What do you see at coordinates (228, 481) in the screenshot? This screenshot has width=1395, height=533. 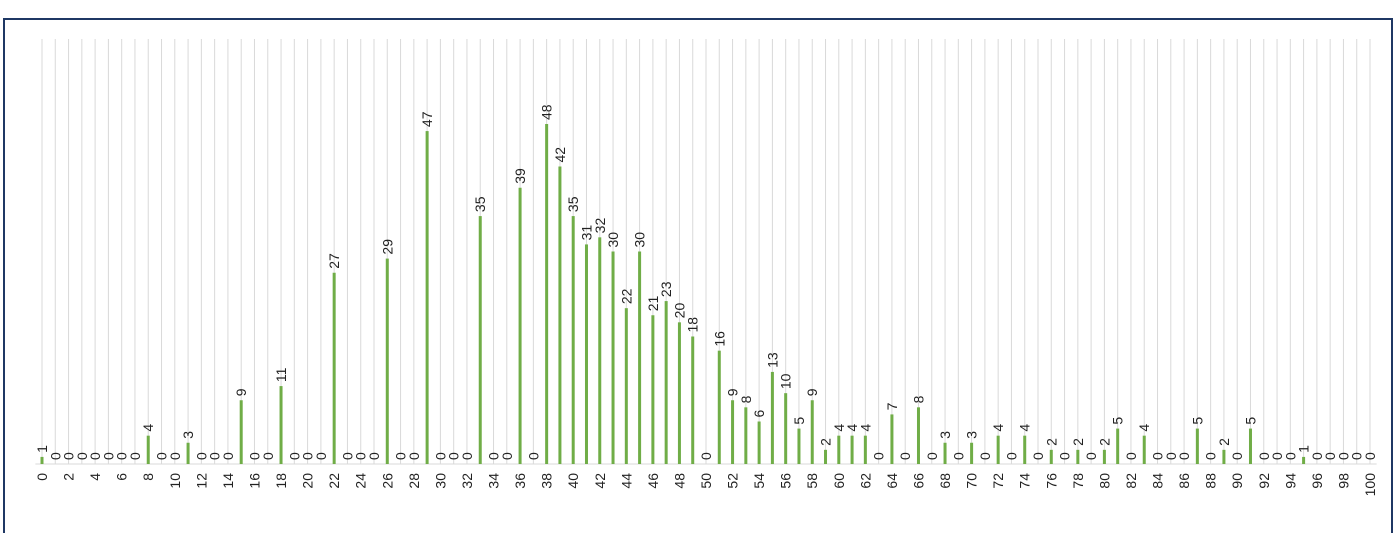 I see `x-tick-label: 14` at bounding box center [228, 481].